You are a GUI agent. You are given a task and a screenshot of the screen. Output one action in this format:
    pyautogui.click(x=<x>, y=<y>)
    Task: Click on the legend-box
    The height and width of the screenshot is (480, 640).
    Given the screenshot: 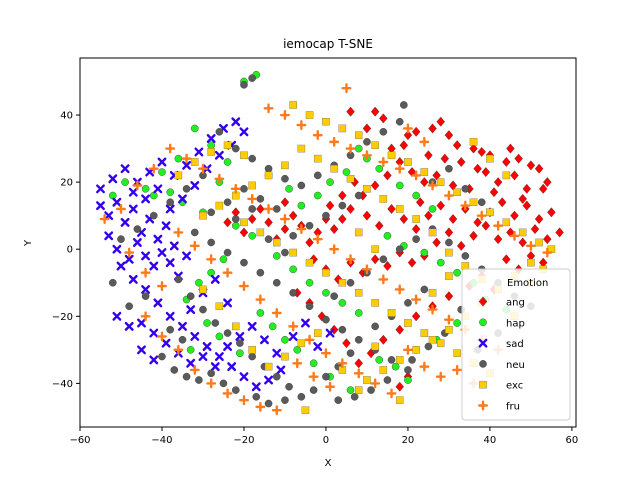 What is the action you would take?
    pyautogui.click(x=516, y=344)
    